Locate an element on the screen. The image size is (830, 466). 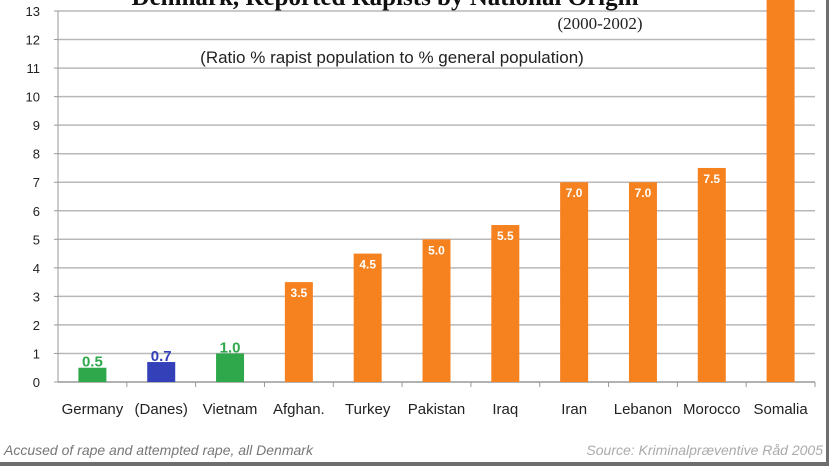
y-tick-label: 5 is located at coordinates (36, 239).